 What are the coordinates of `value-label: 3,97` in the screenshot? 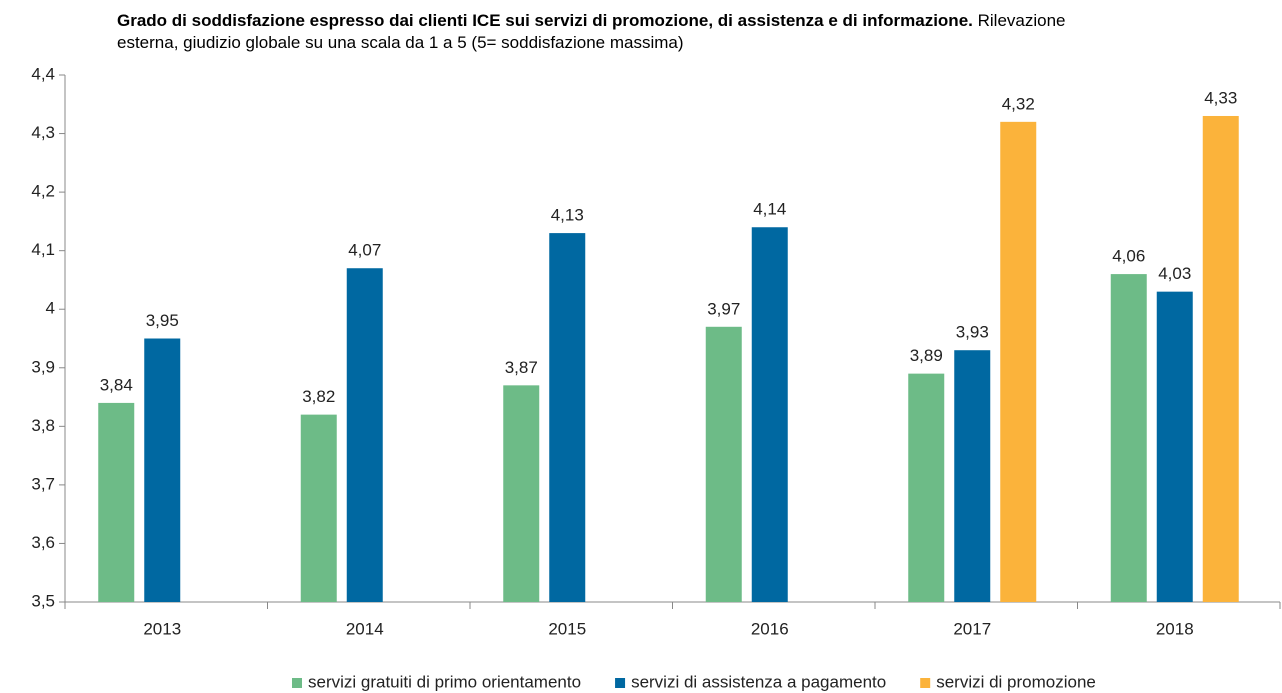 It's located at (723, 308).